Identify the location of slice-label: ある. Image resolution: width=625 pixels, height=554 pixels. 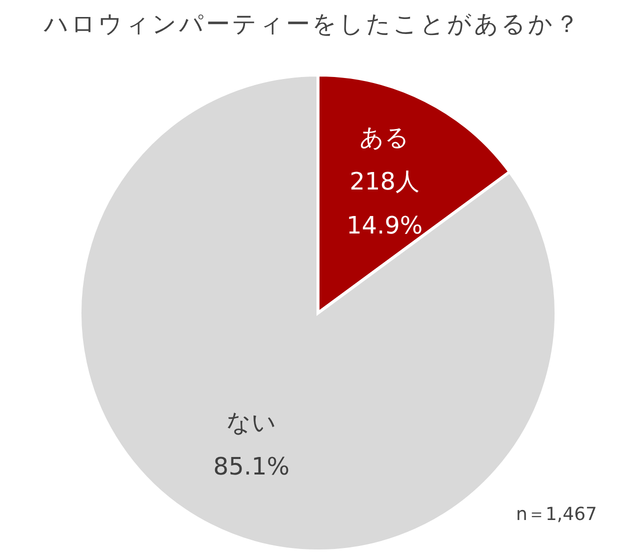
(385, 137).